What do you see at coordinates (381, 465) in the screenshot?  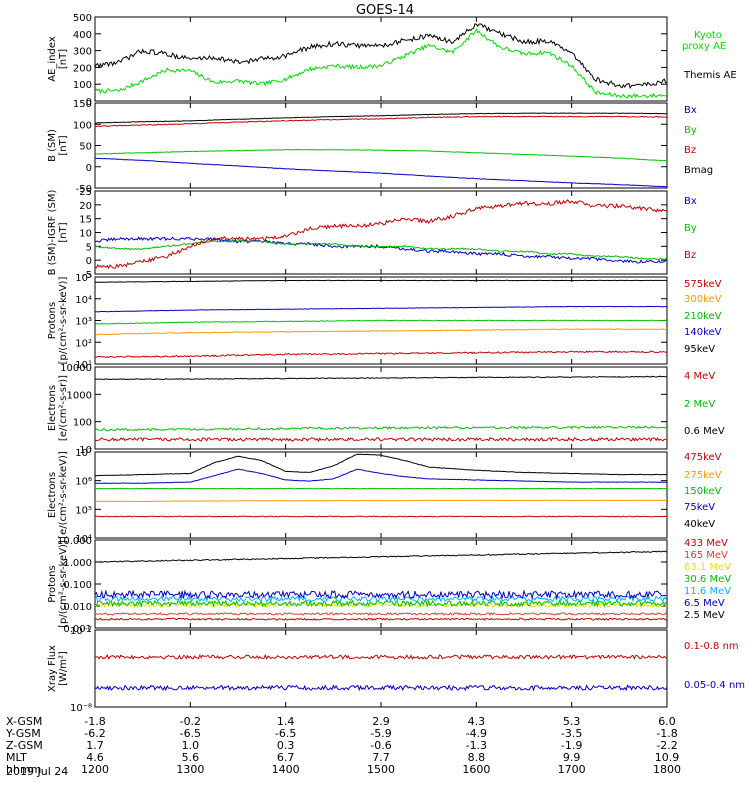 I see `series-40kev-line` at bounding box center [381, 465].